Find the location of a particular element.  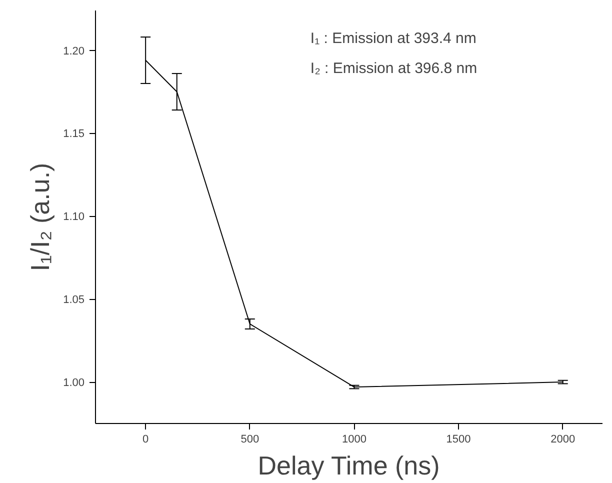

x-tick-label: 1500 is located at coordinates (458, 440).